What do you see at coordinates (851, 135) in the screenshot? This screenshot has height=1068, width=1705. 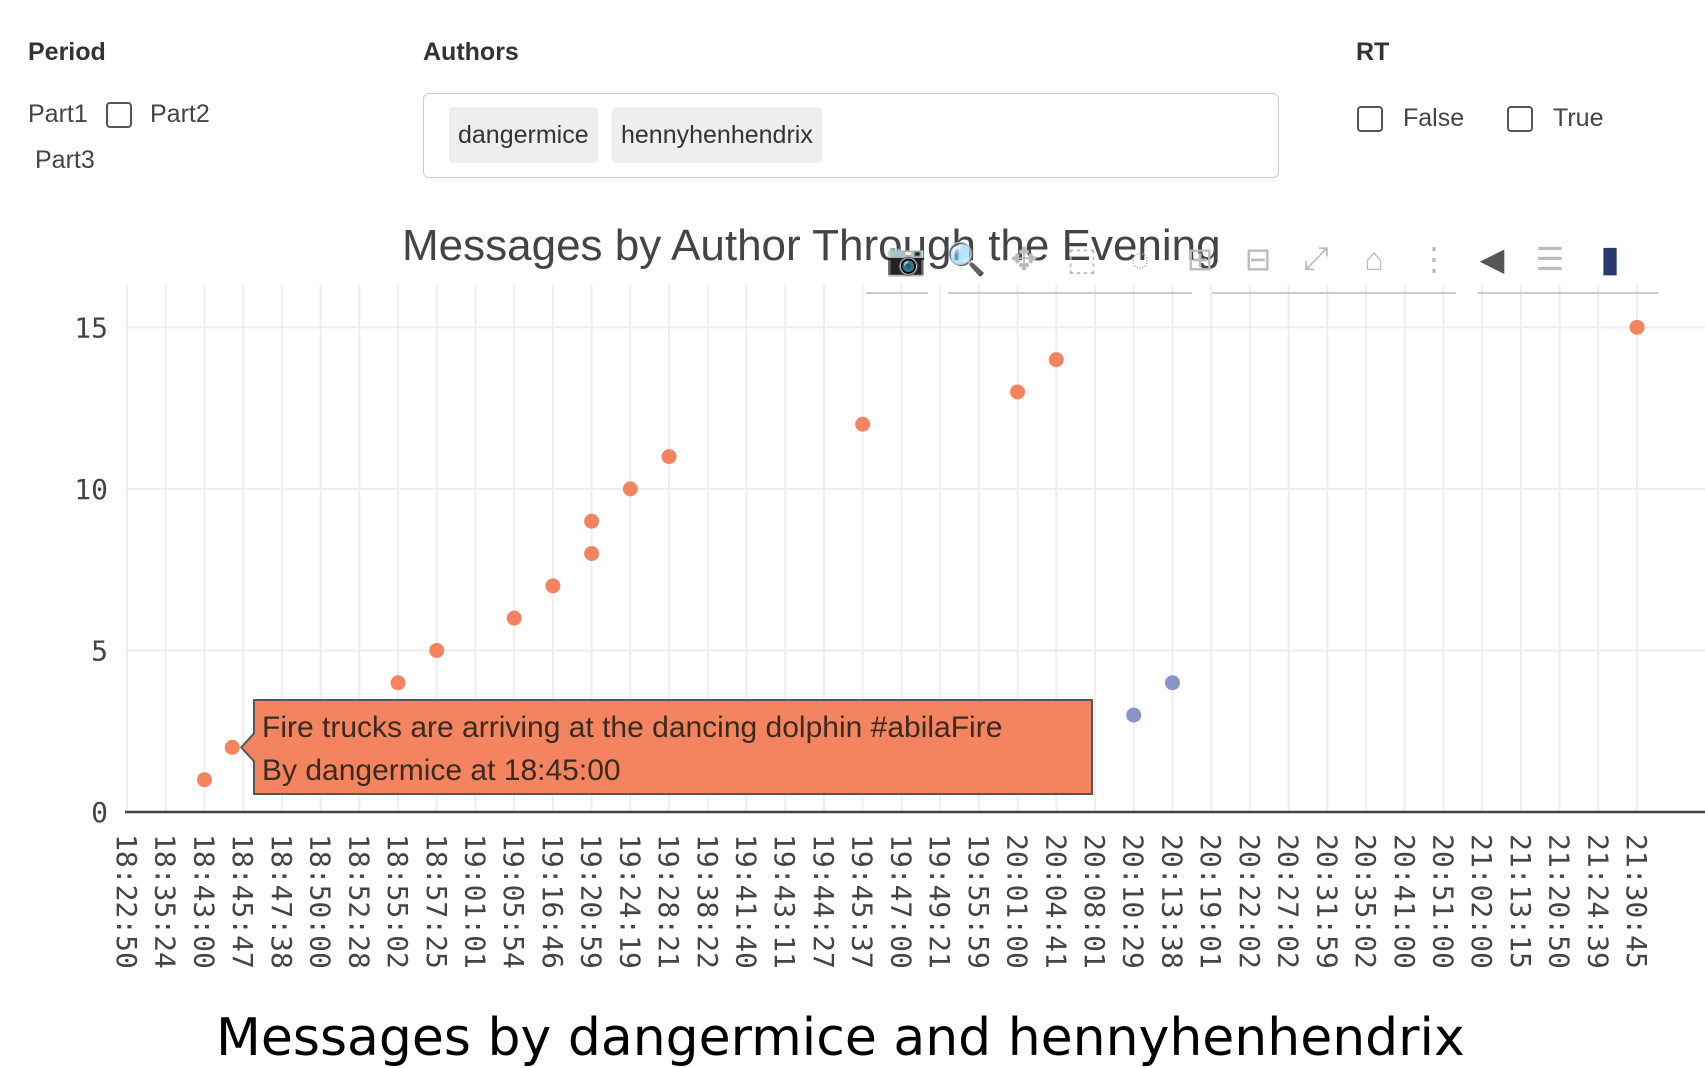 I see `authors-select: dangermice hennyhenhendrix` at bounding box center [851, 135].